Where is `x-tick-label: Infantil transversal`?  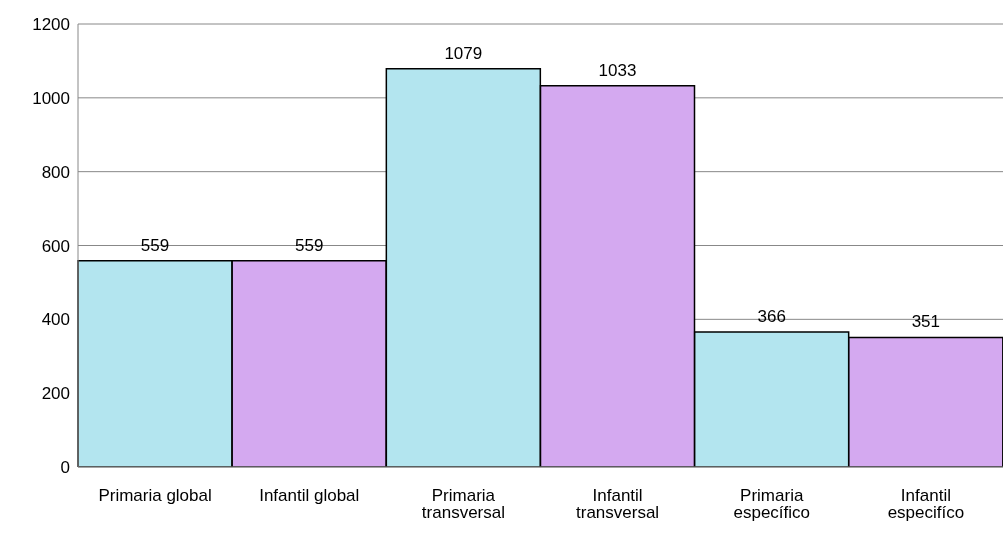
x-tick-label: Infantil transversal is located at coordinates (618, 504).